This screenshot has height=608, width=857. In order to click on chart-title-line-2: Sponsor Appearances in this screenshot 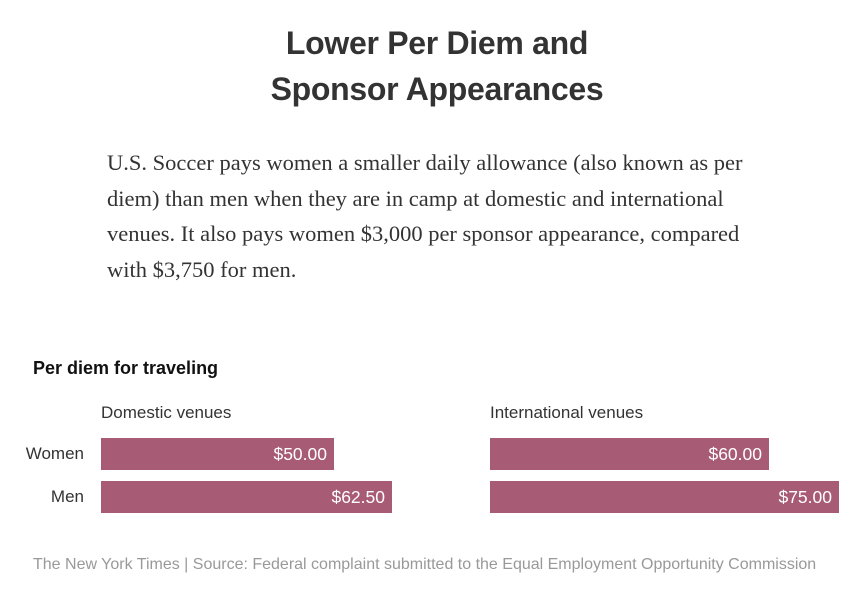, I will do `click(437, 89)`.